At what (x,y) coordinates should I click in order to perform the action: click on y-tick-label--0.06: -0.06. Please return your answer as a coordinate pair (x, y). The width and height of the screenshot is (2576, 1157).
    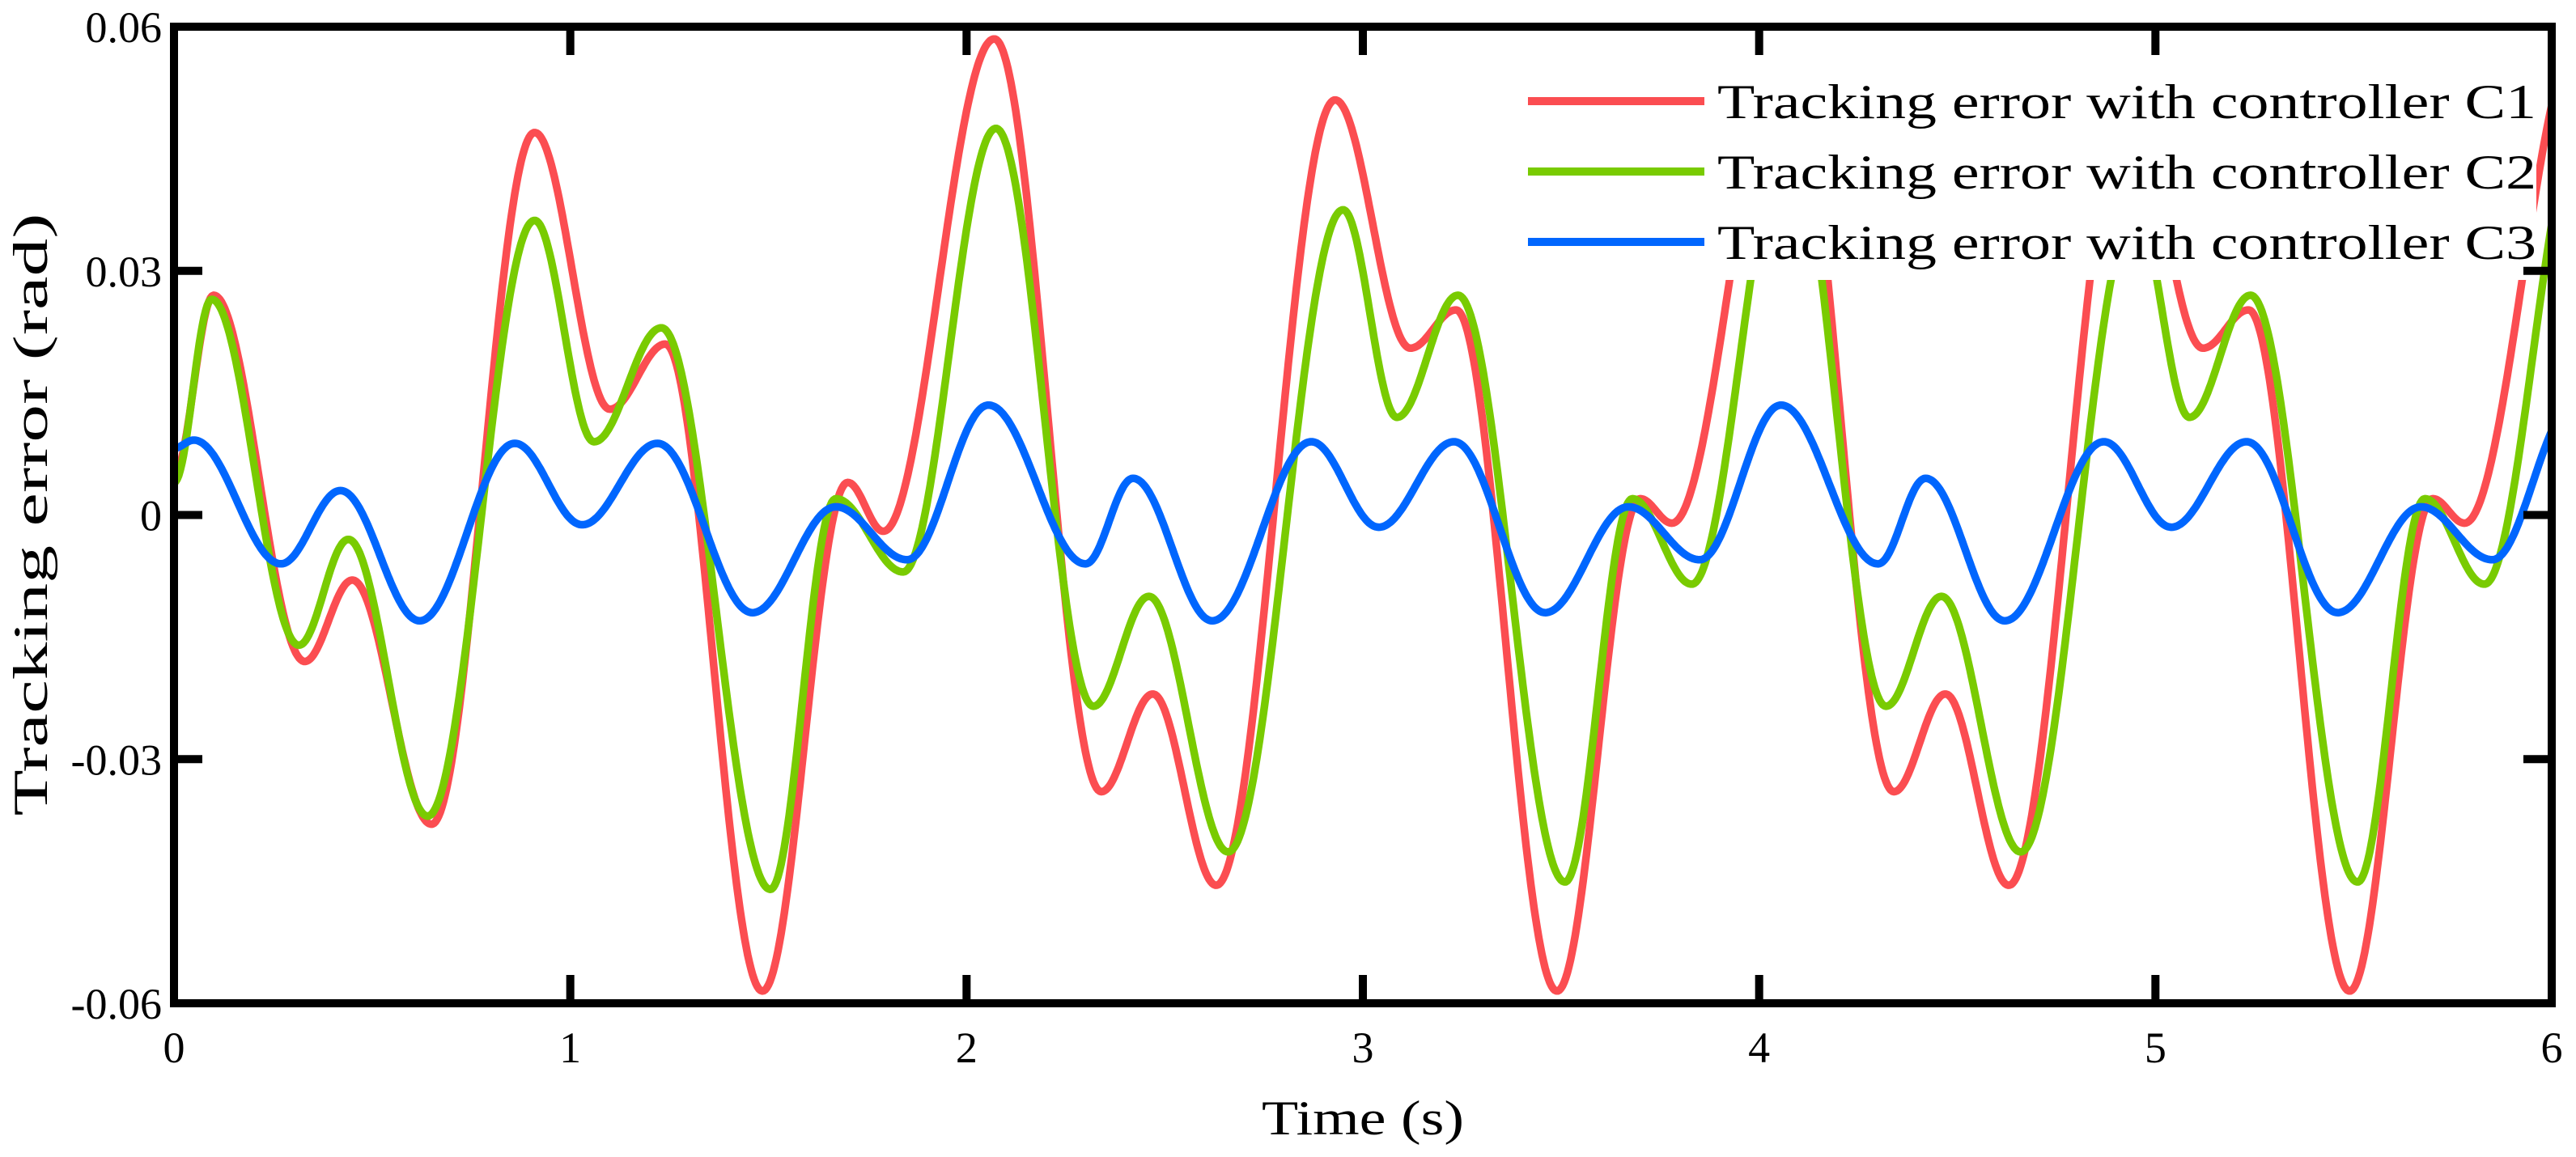
    Looking at the image, I should click on (116, 1004).